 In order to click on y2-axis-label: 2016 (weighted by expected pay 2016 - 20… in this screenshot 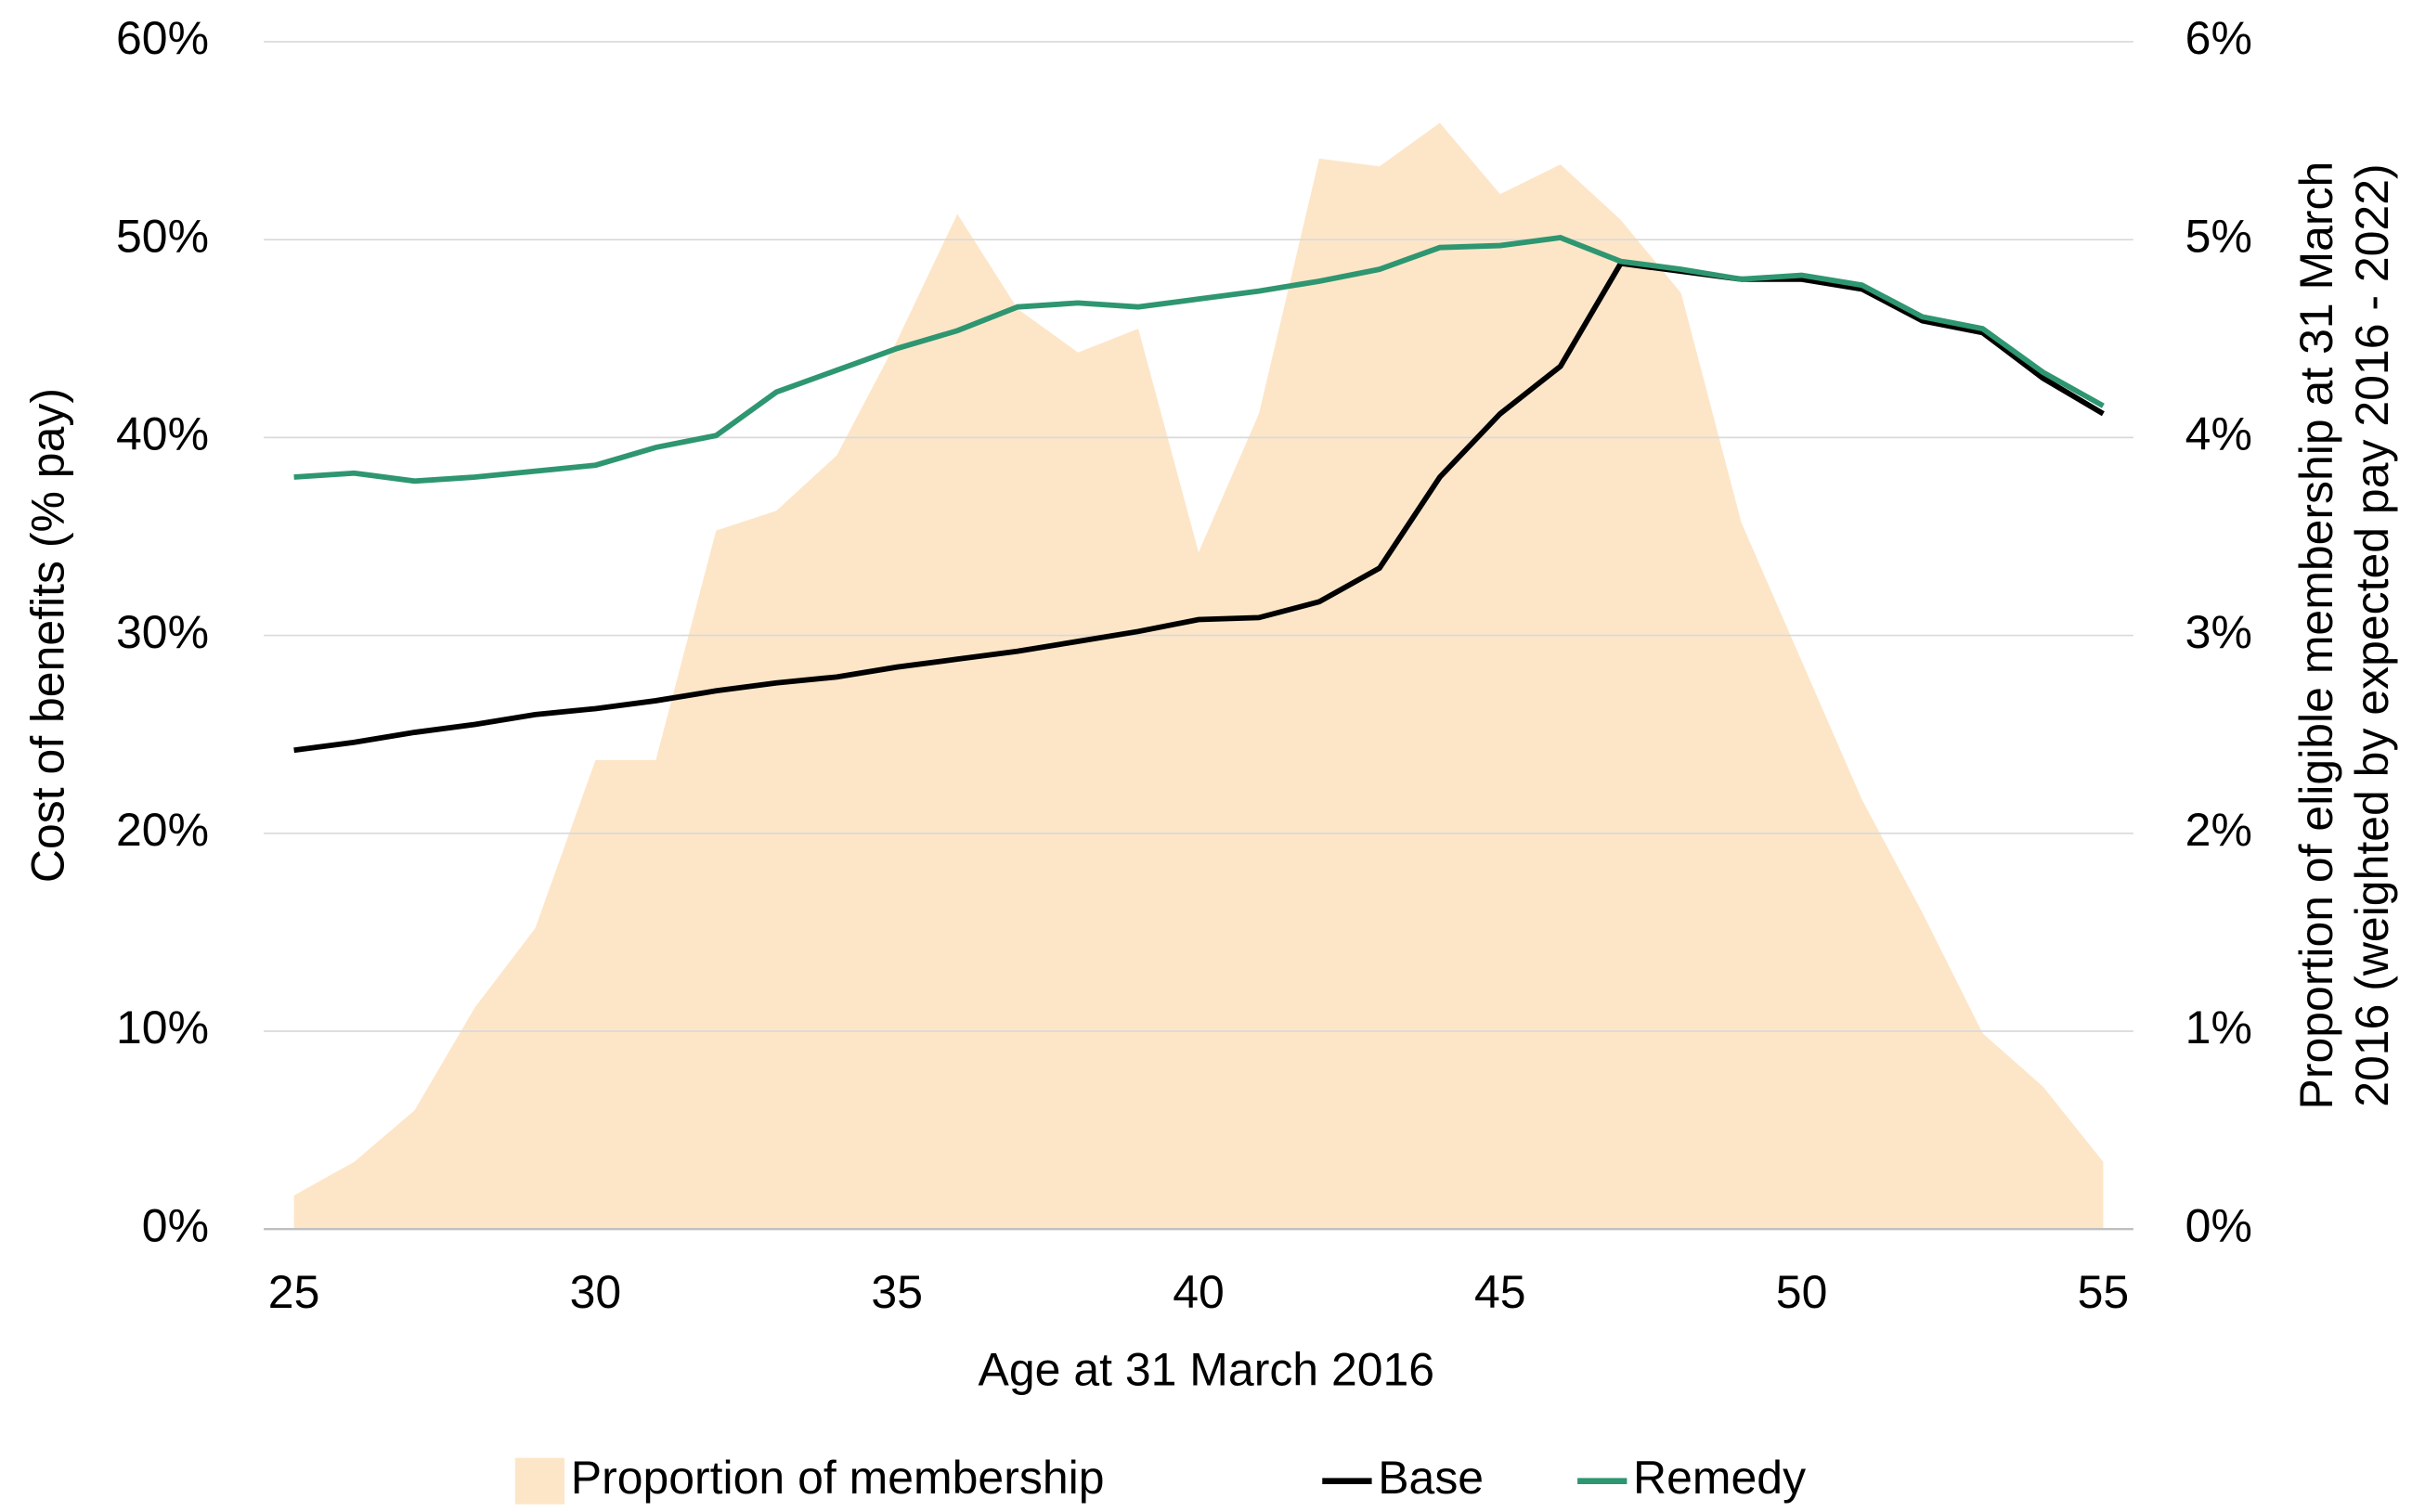, I will do `click(2372, 634)`.